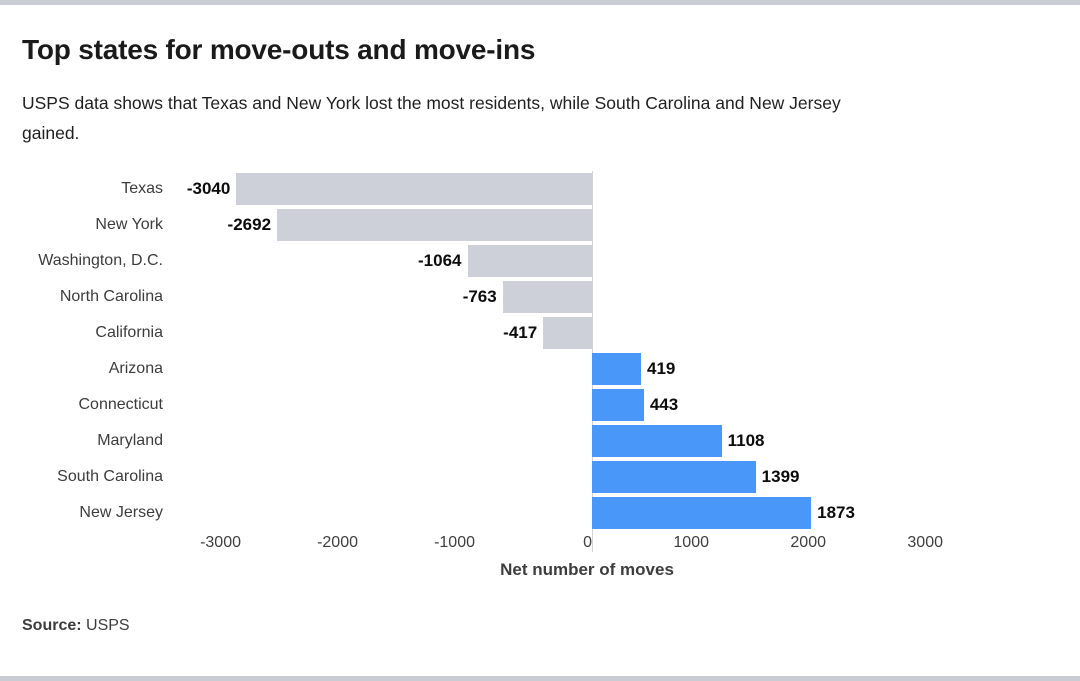 The image size is (1080, 681). What do you see at coordinates (279, 49) in the screenshot?
I see `page-title: Top states for move-outs and move-ins` at bounding box center [279, 49].